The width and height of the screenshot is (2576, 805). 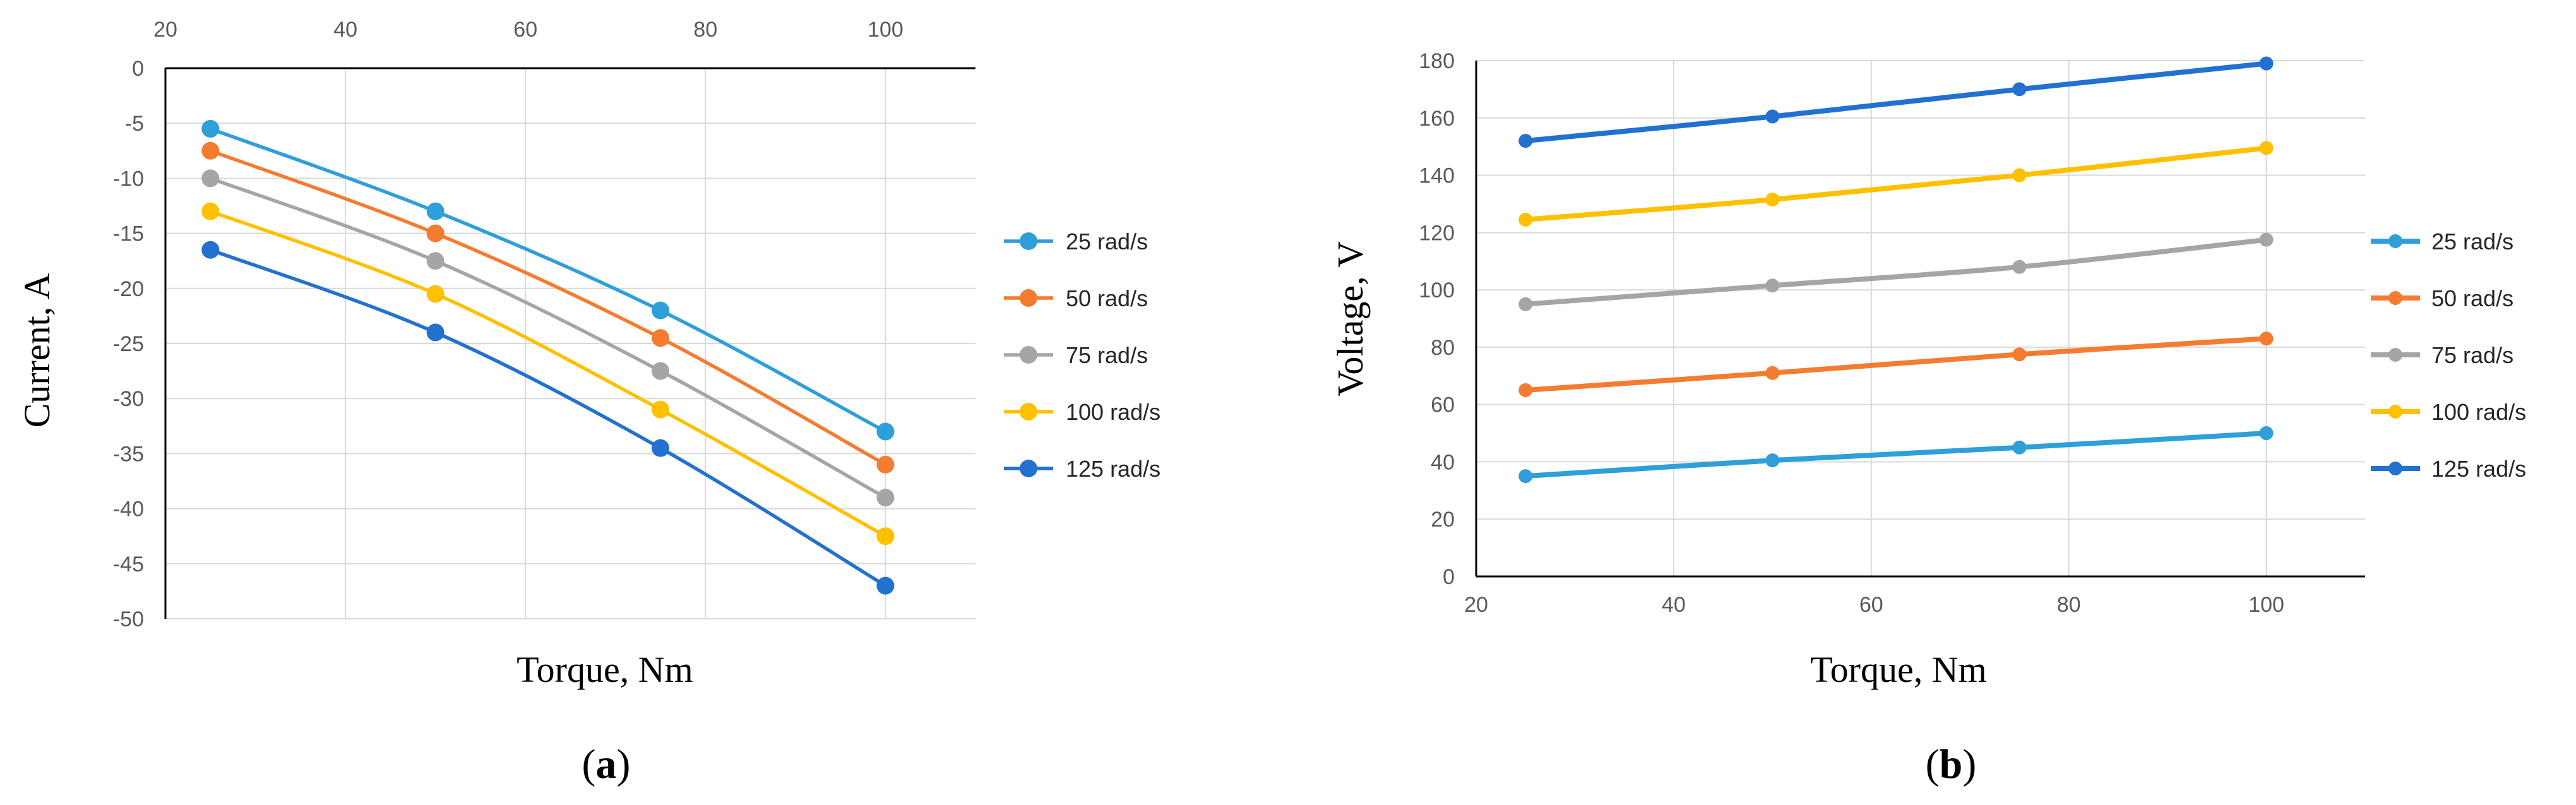 I want to click on legend-entry-100-rad-s: 100 rad/s, so click(x=1082, y=412).